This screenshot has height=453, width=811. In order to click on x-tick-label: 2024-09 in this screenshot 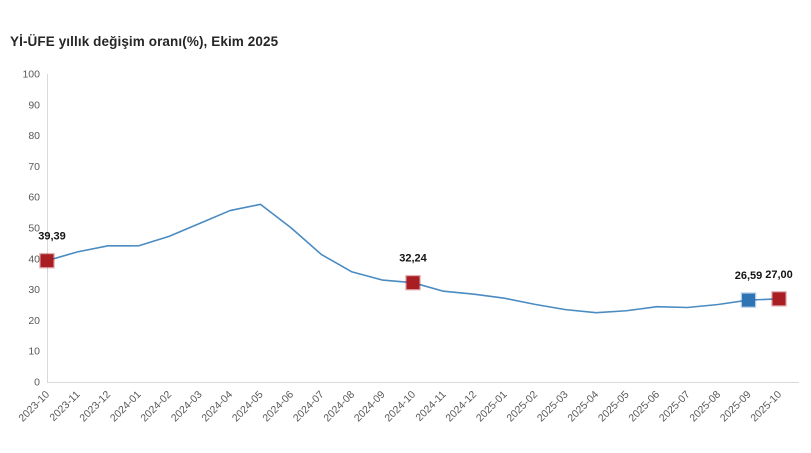, I will do `click(370, 407)`.